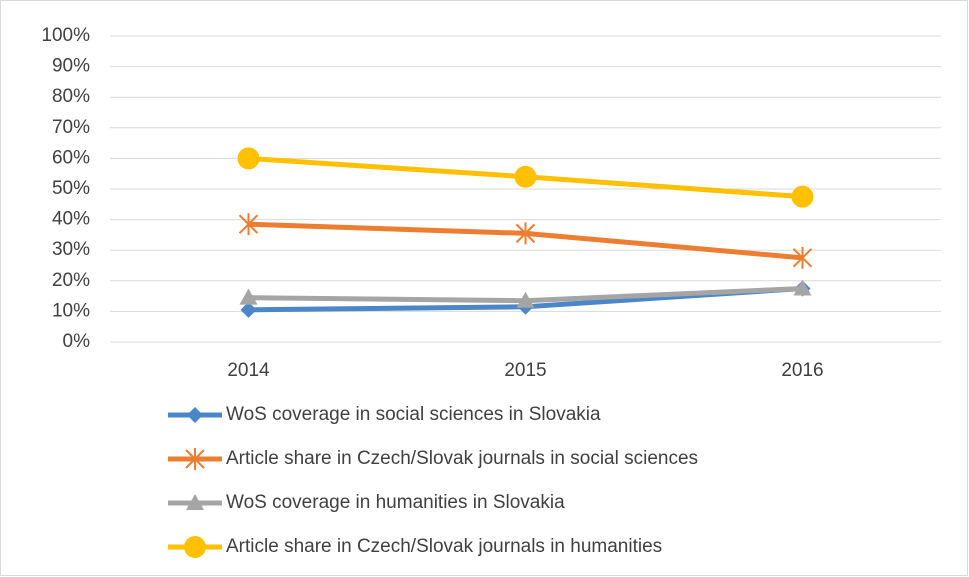 The image size is (969, 577). I want to click on y-tick-label: 20%, so click(71, 280).